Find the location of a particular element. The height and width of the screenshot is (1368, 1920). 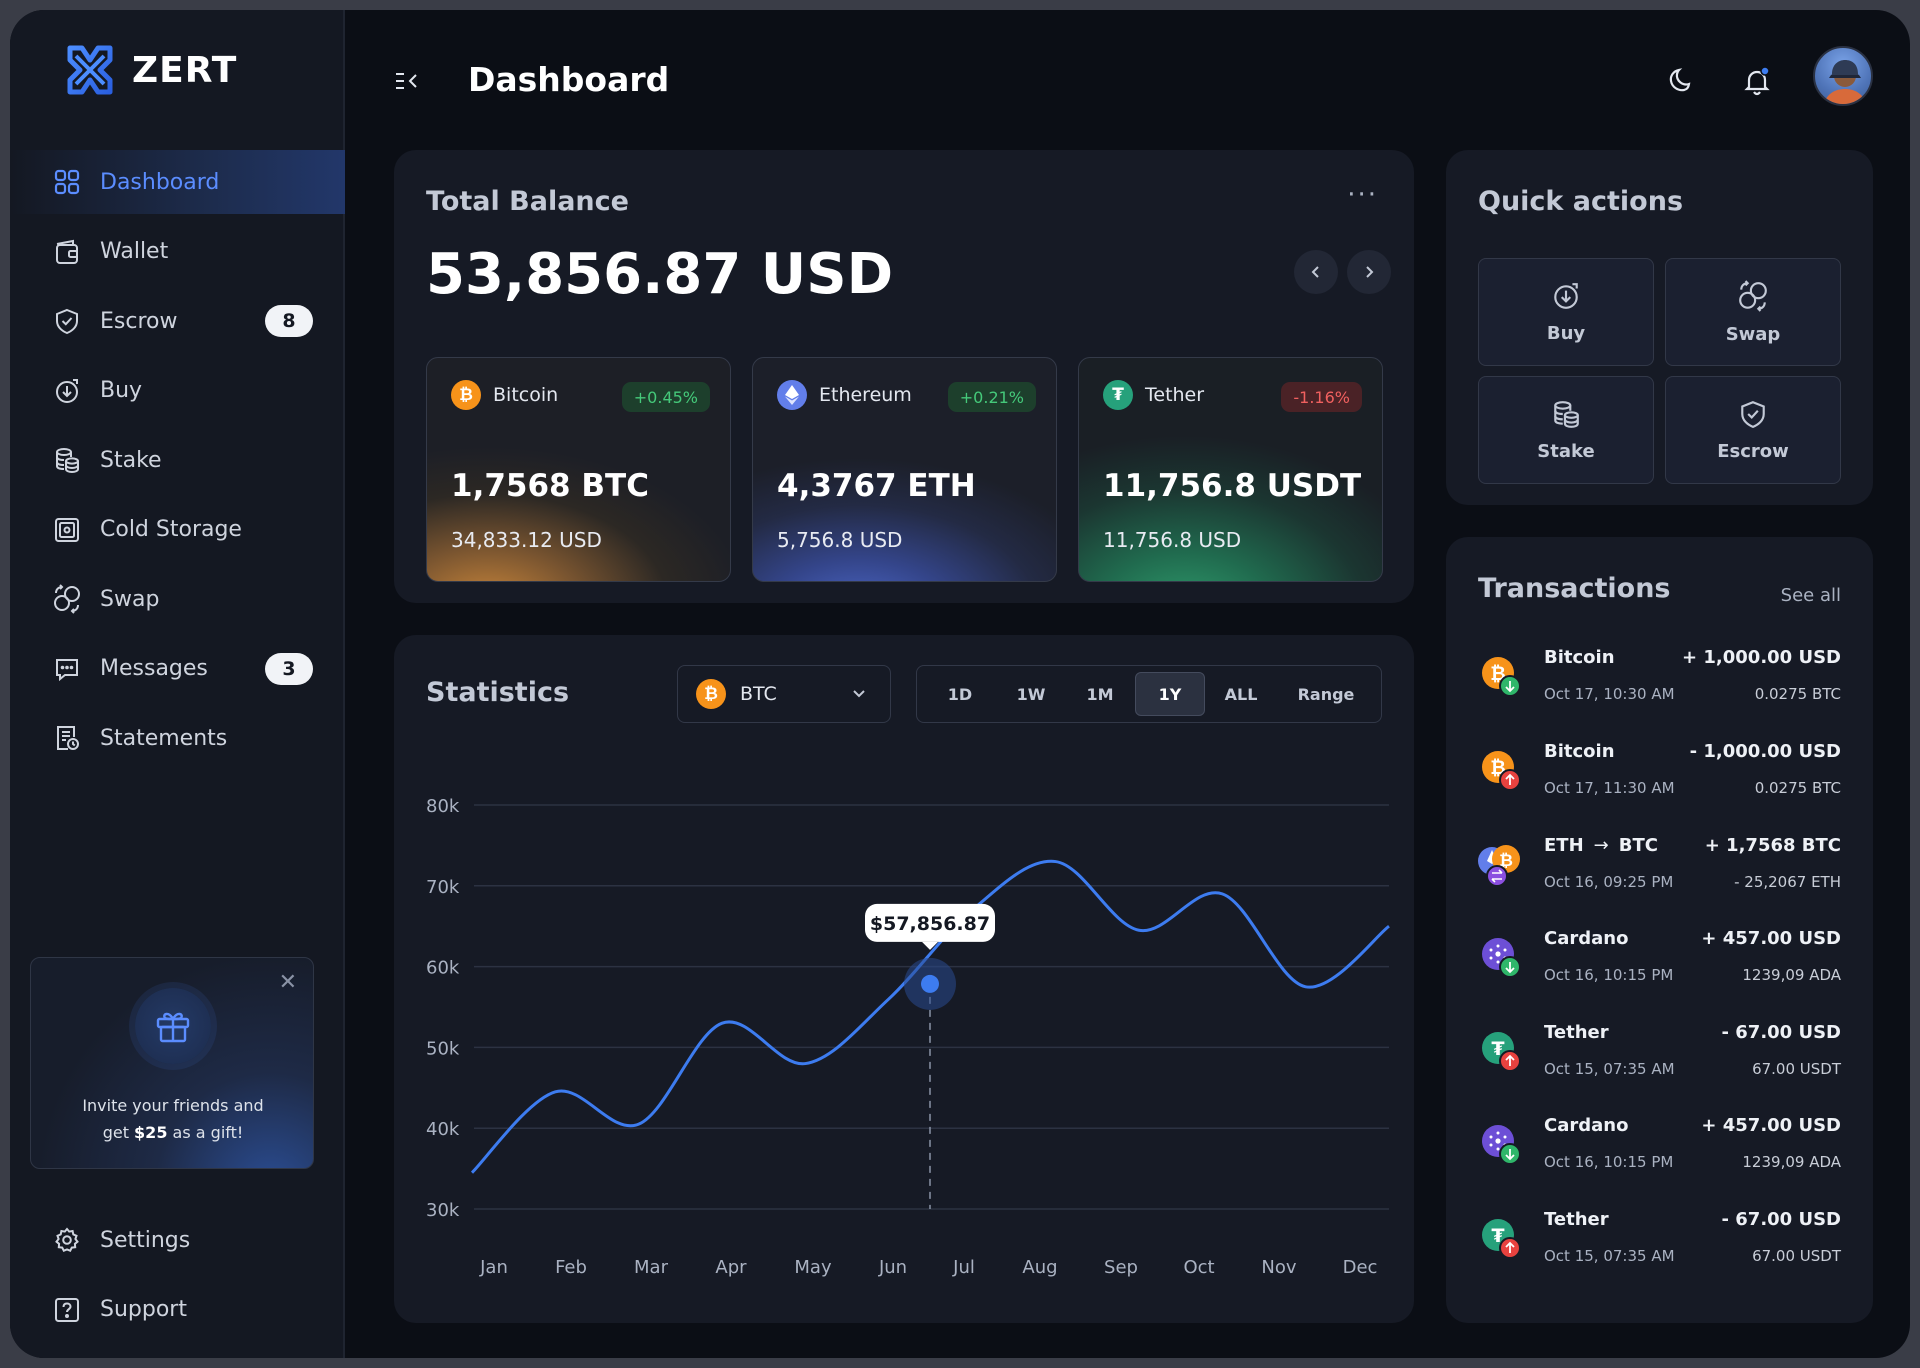

quick-buy-button: Buy is located at coordinates (1566, 312).